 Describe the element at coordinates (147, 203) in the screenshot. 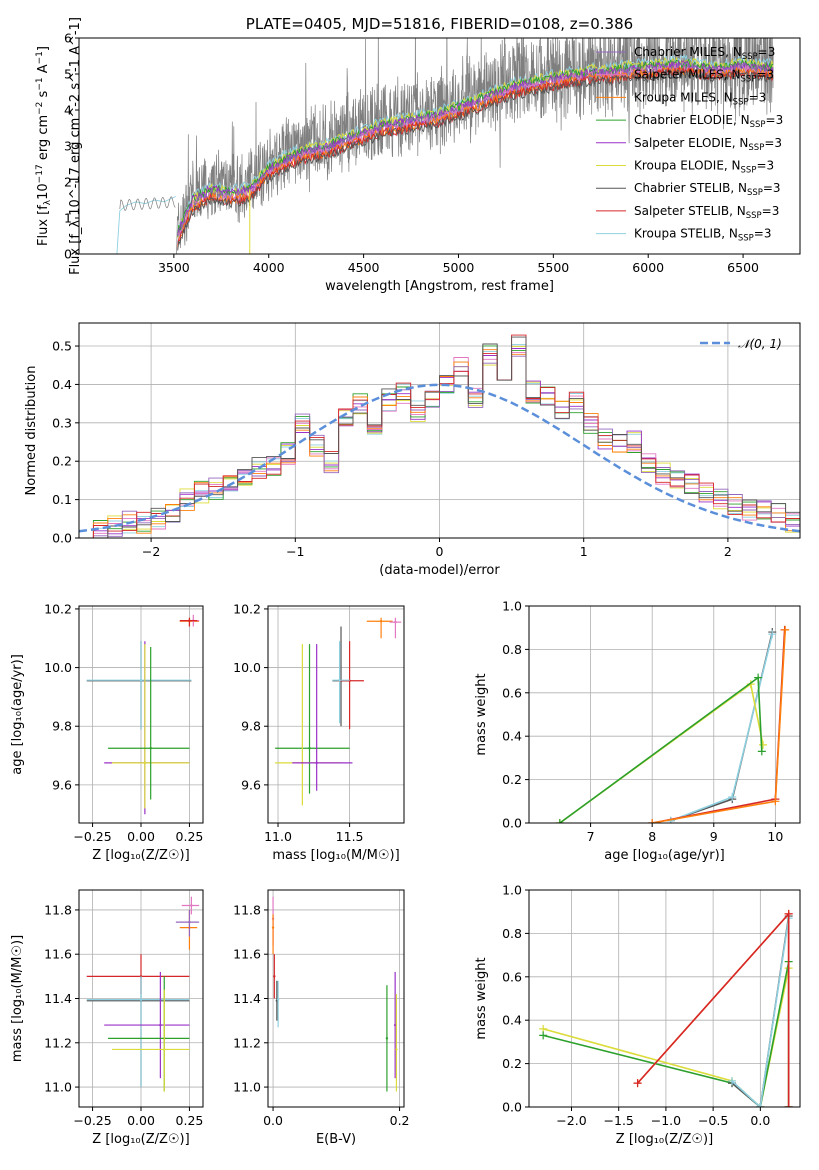

I see `observed-blue-line` at that location.